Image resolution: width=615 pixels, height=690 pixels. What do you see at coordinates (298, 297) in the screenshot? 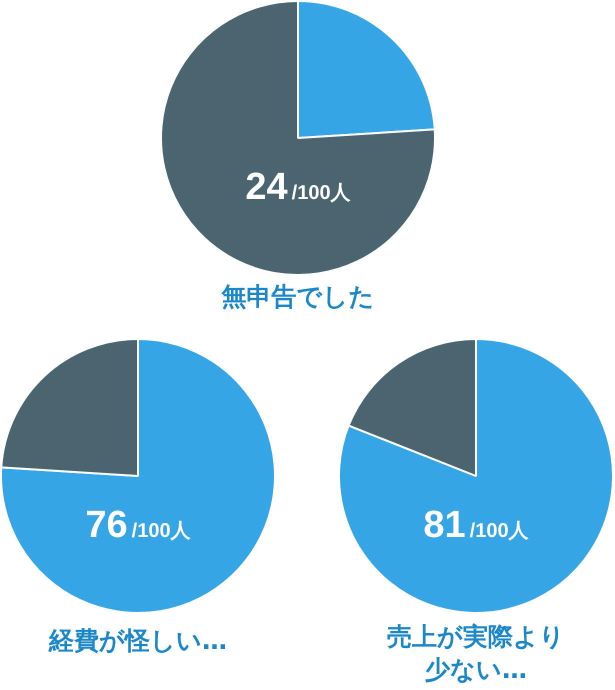
I see `text: 無申告でした` at bounding box center [298, 297].